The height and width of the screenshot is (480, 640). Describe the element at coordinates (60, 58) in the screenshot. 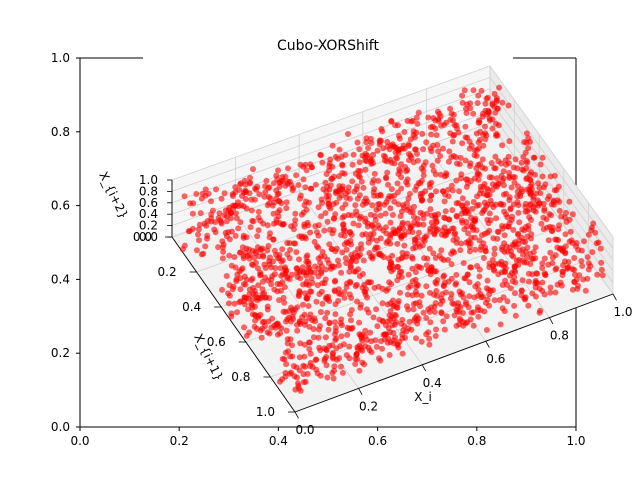

I see `bg-y-tick-label: 1.0` at that location.